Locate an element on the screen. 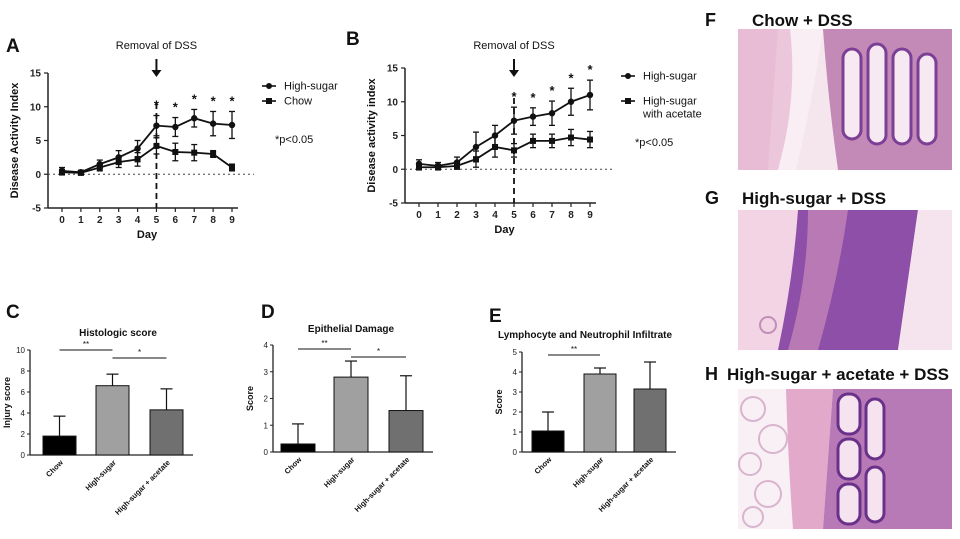 This screenshot has width=960, height=539. y-tick-label: 1 is located at coordinates (515, 432).